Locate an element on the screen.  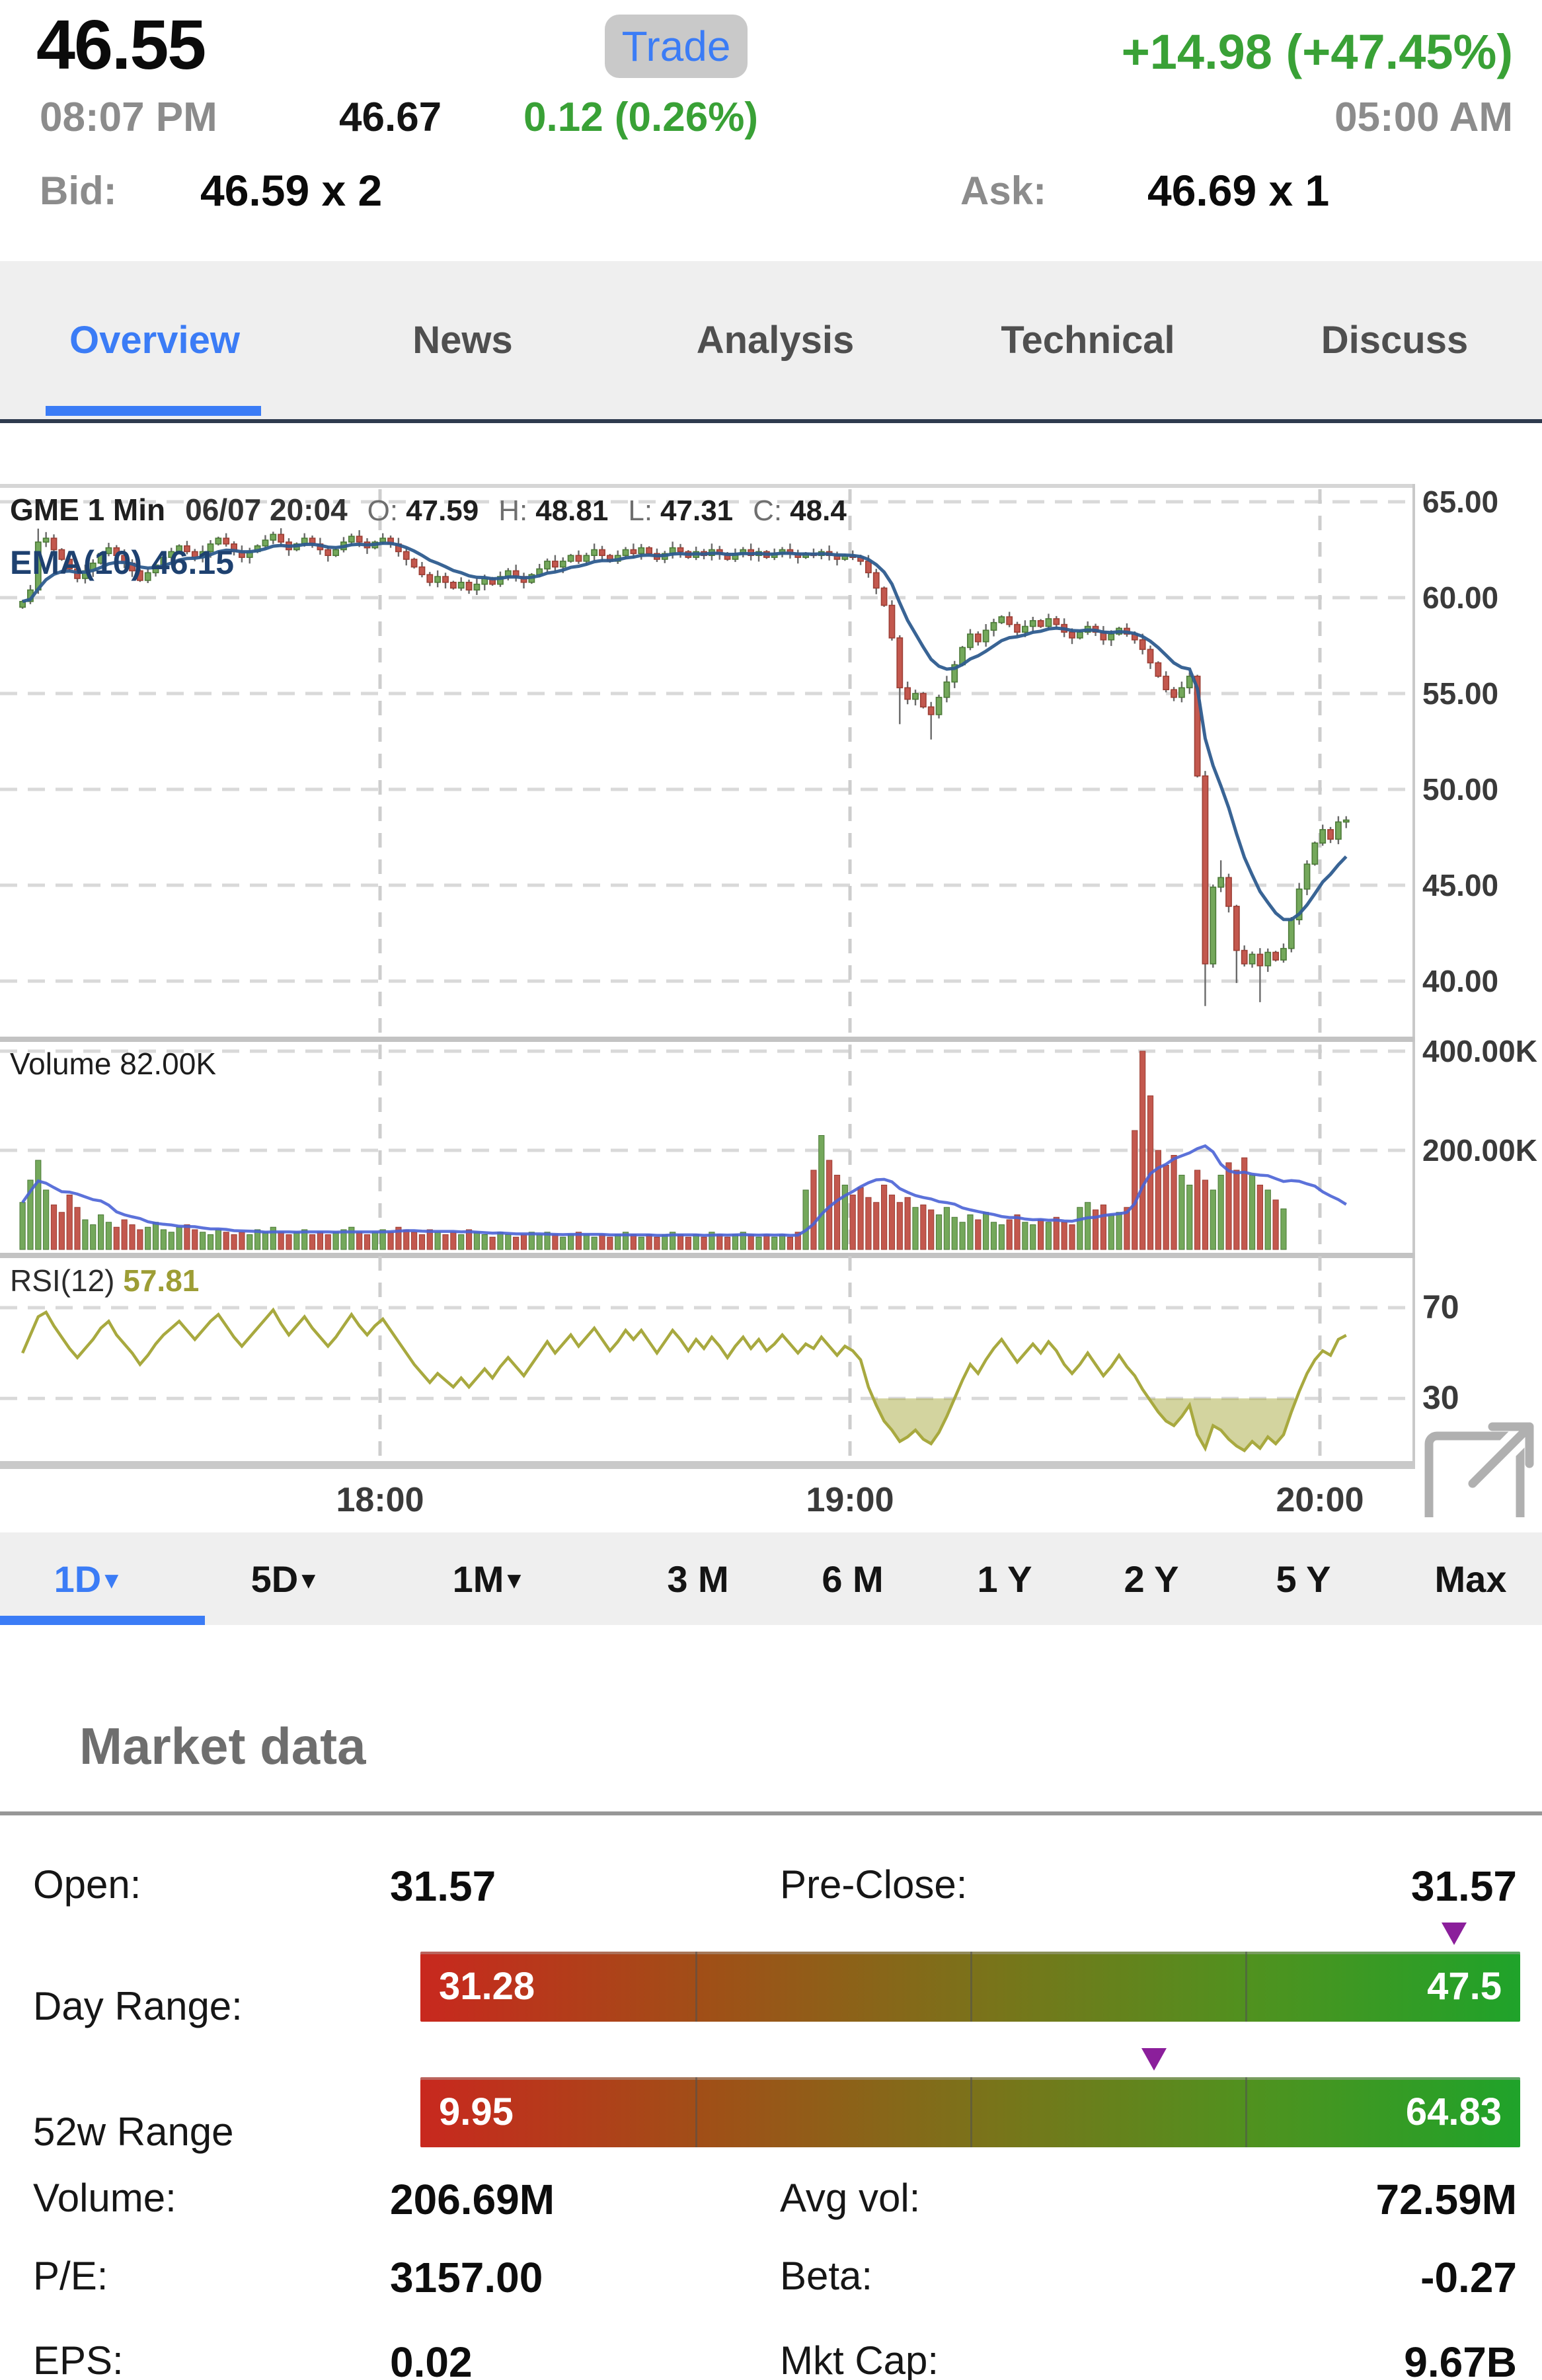
low-label: L: is located at coordinates (640, 511).